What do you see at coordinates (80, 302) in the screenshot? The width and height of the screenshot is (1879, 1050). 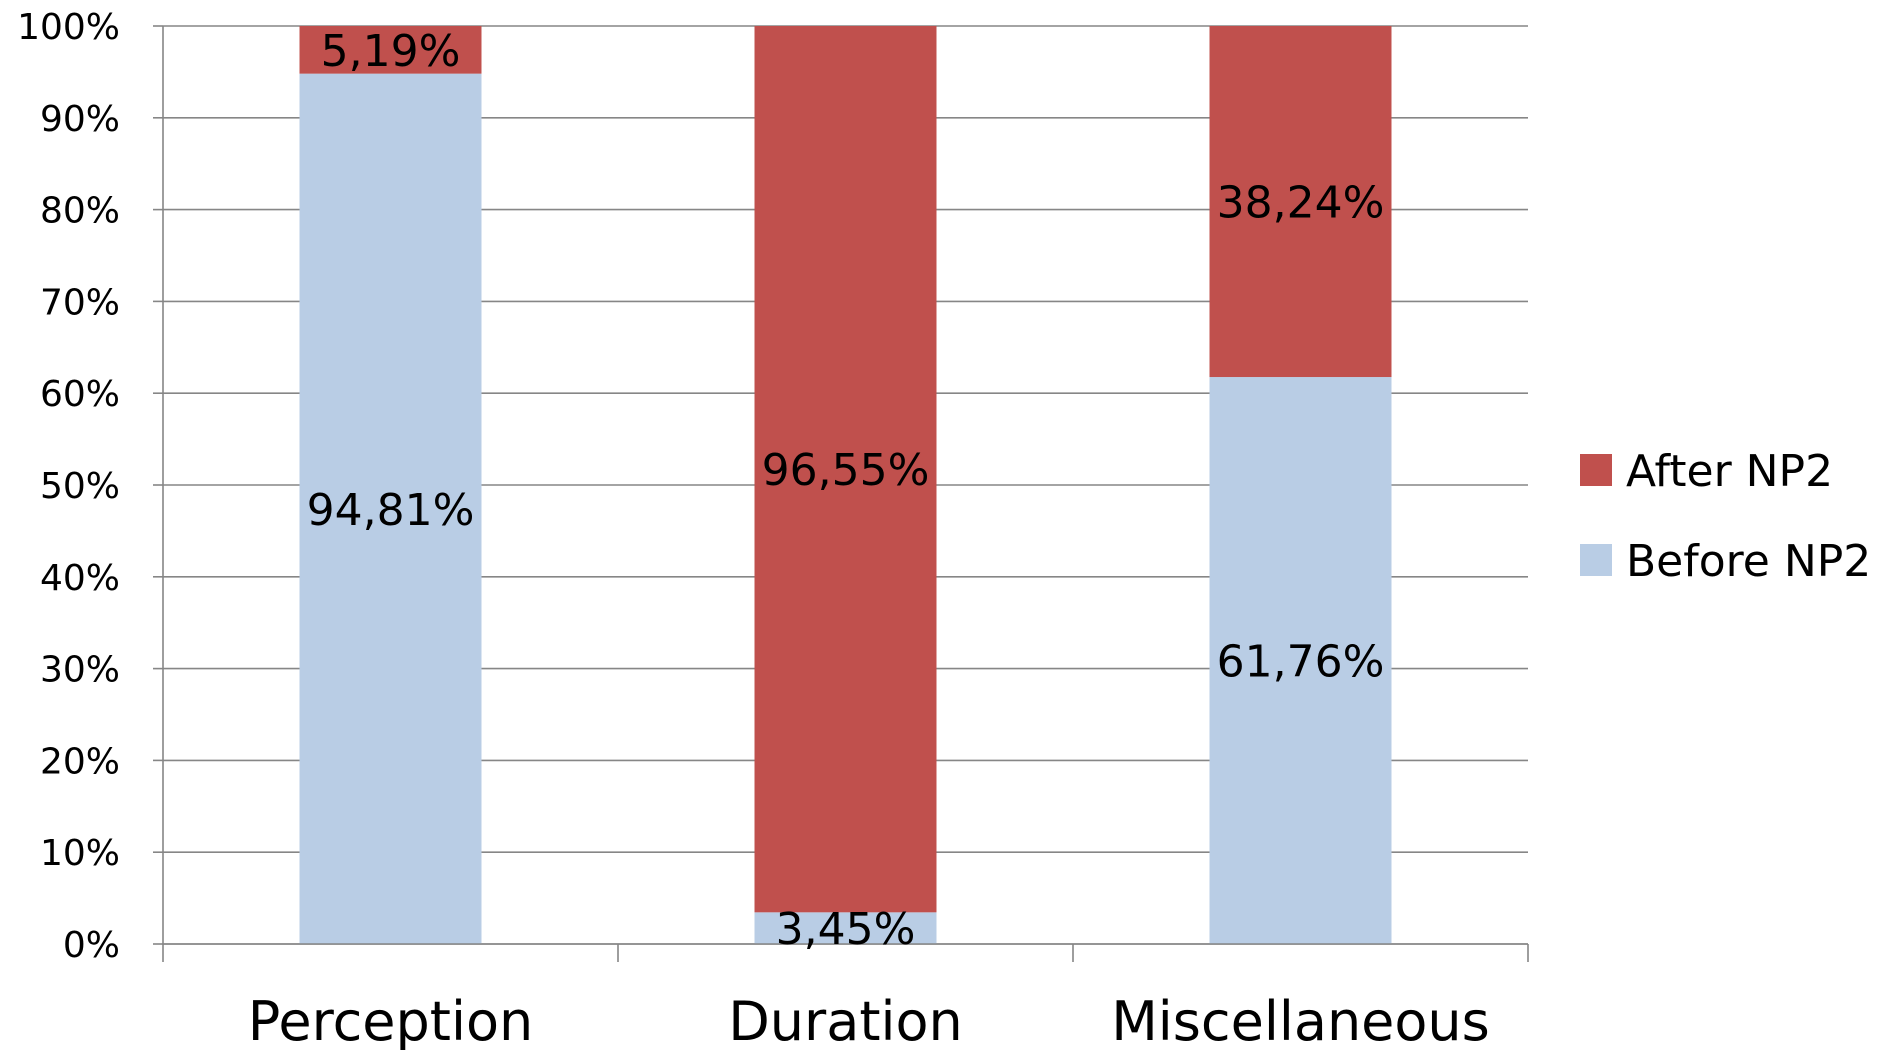 I see `y-tick-label-70: 70%` at bounding box center [80, 302].